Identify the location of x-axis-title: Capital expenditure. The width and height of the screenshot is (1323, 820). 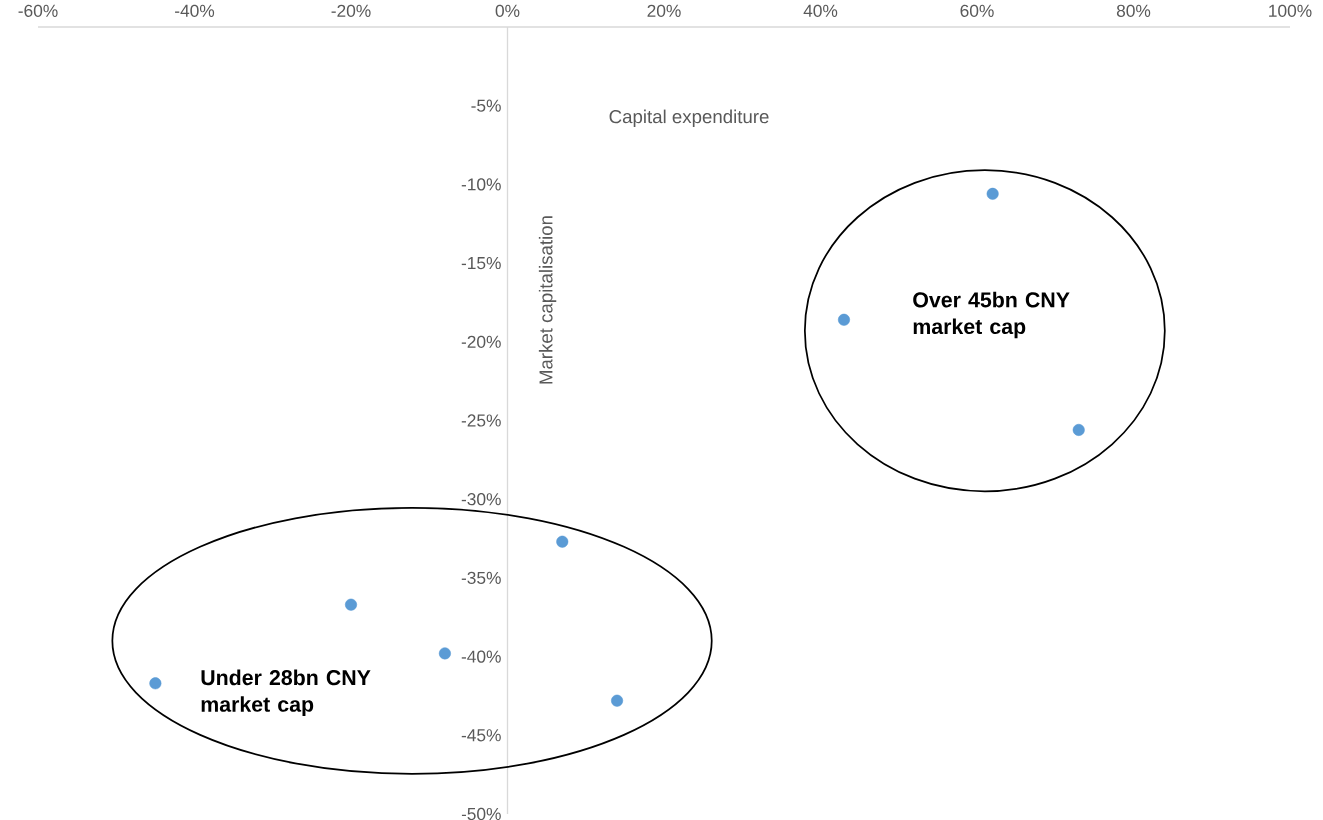
(689, 118).